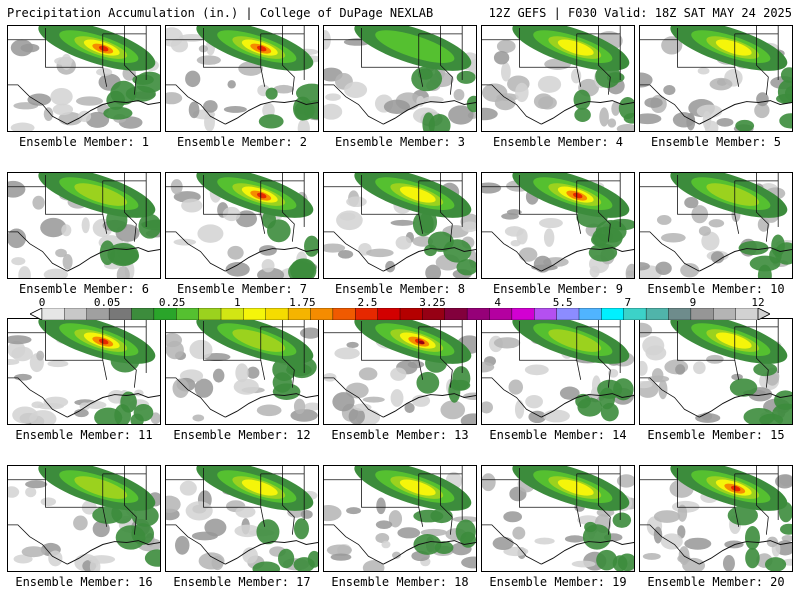 This screenshot has height=600, width=800. I want to click on color-scale-tick-label: 5.5, so click(562, 302).